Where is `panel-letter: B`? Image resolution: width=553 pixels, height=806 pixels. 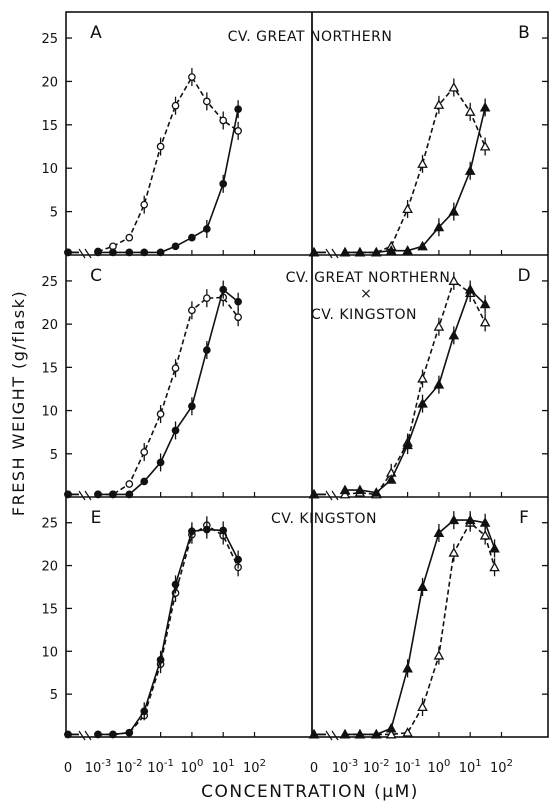
panel-letter: B is located at coordinates (524, 33).